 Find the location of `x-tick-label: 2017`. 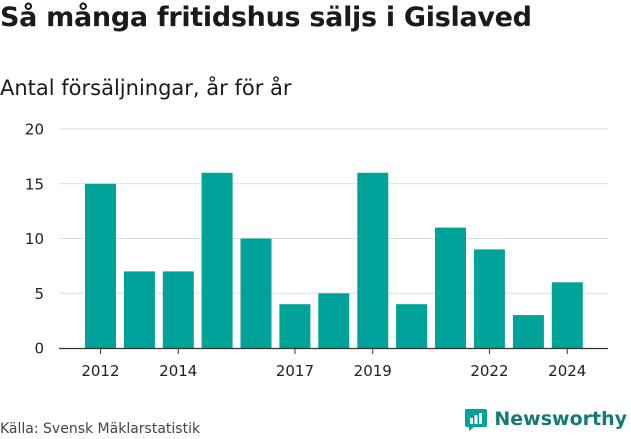

x-tick-label: 2017 is located at coordinates (295, 371).